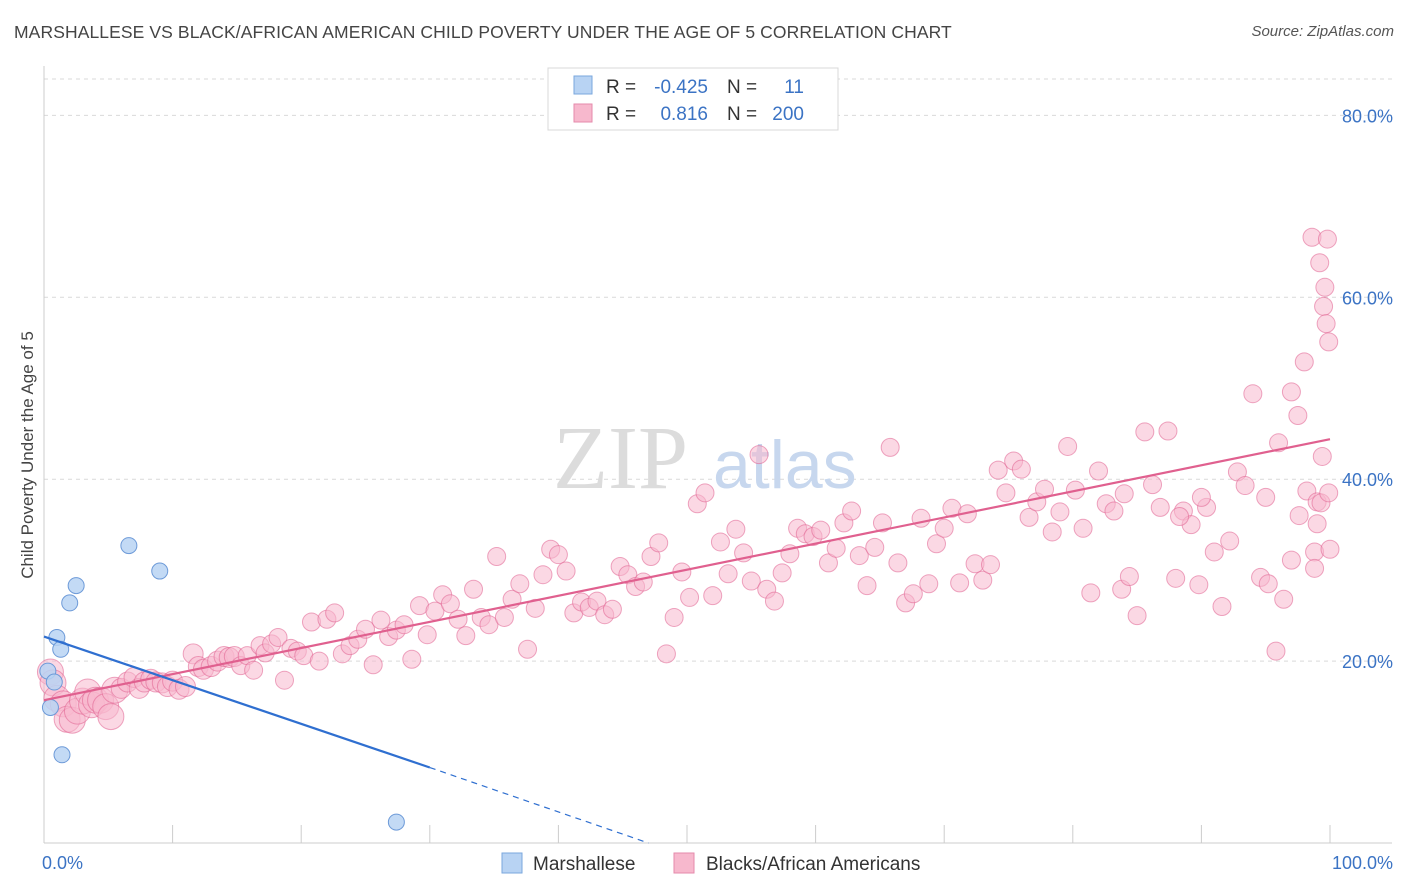 The width and height of the screenshot is (1406, 892). What do you see at coordinates (785, 465) in the screenshot?
I see `watermark-atlas: atlas` at bounding box center [785, 465].